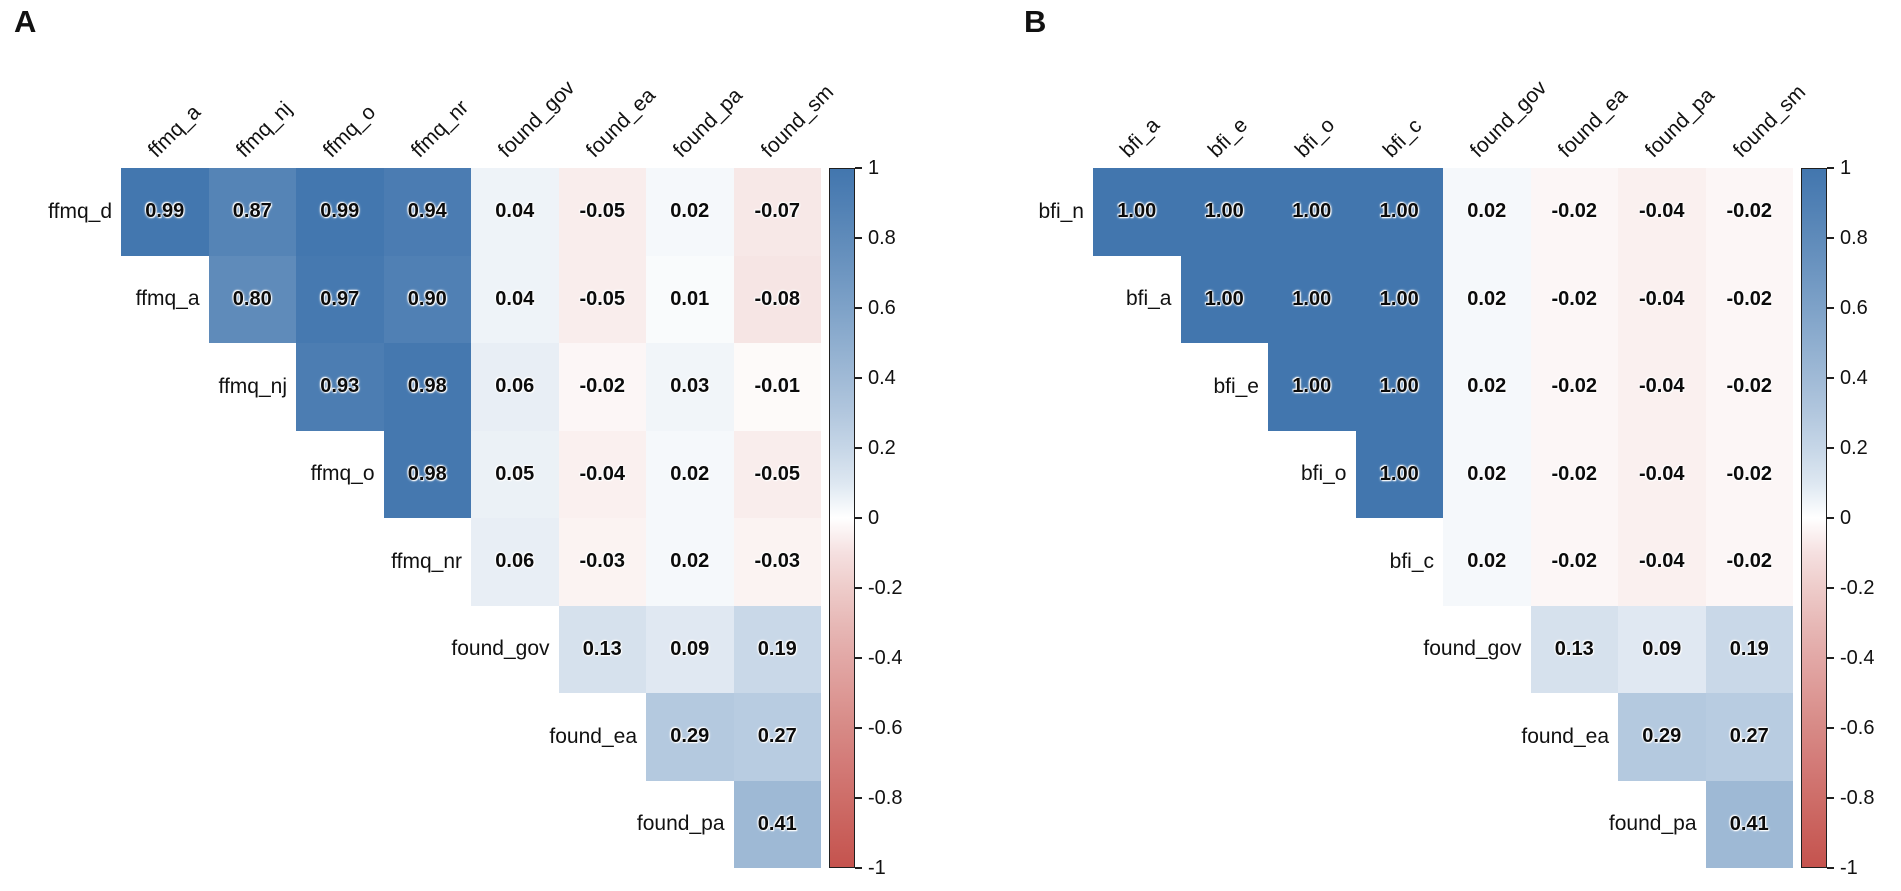  I want to click on panel-a-label: A, so click(25, 21).